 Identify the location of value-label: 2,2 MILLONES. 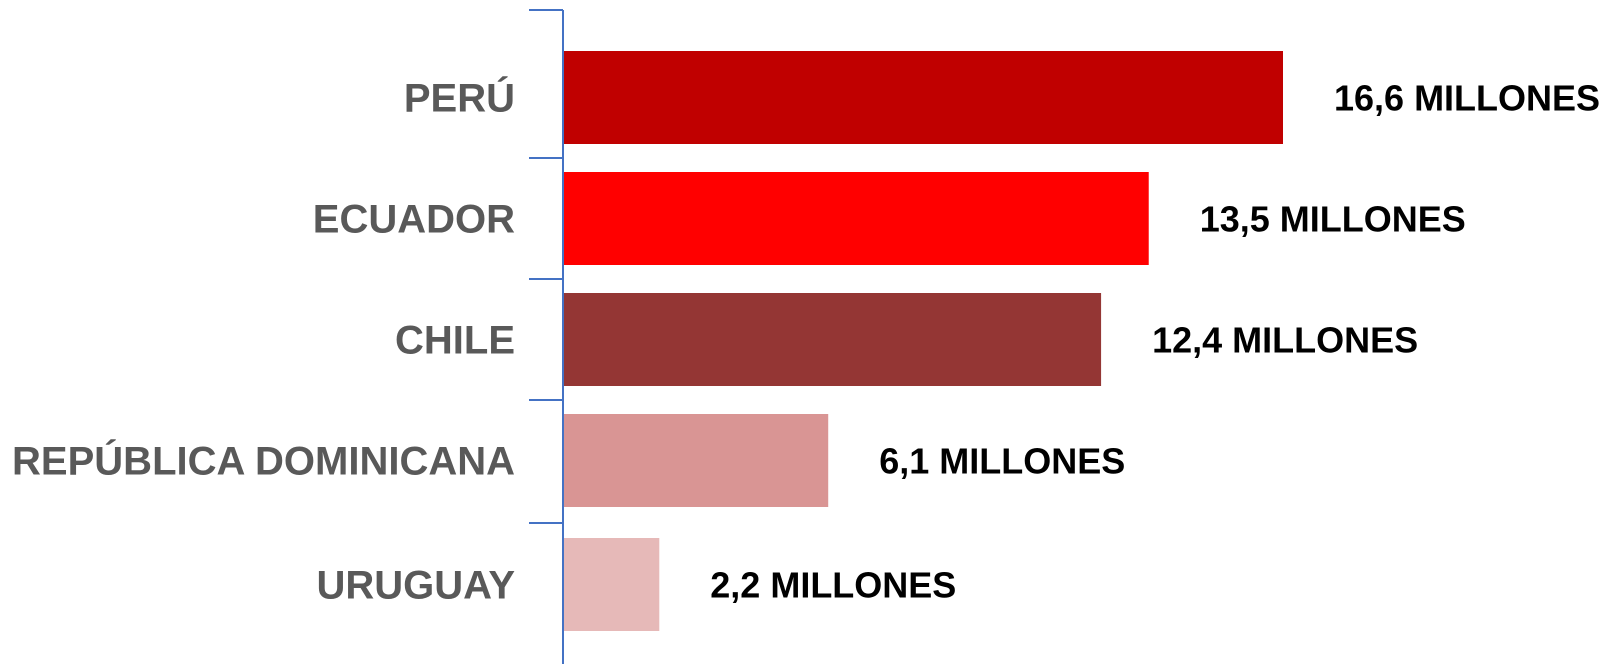
(833, 585).